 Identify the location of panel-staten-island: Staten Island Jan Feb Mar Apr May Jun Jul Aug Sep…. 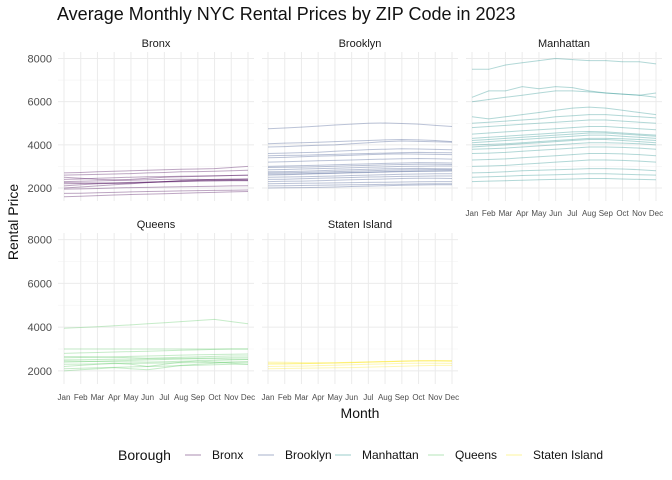
(361, 310).